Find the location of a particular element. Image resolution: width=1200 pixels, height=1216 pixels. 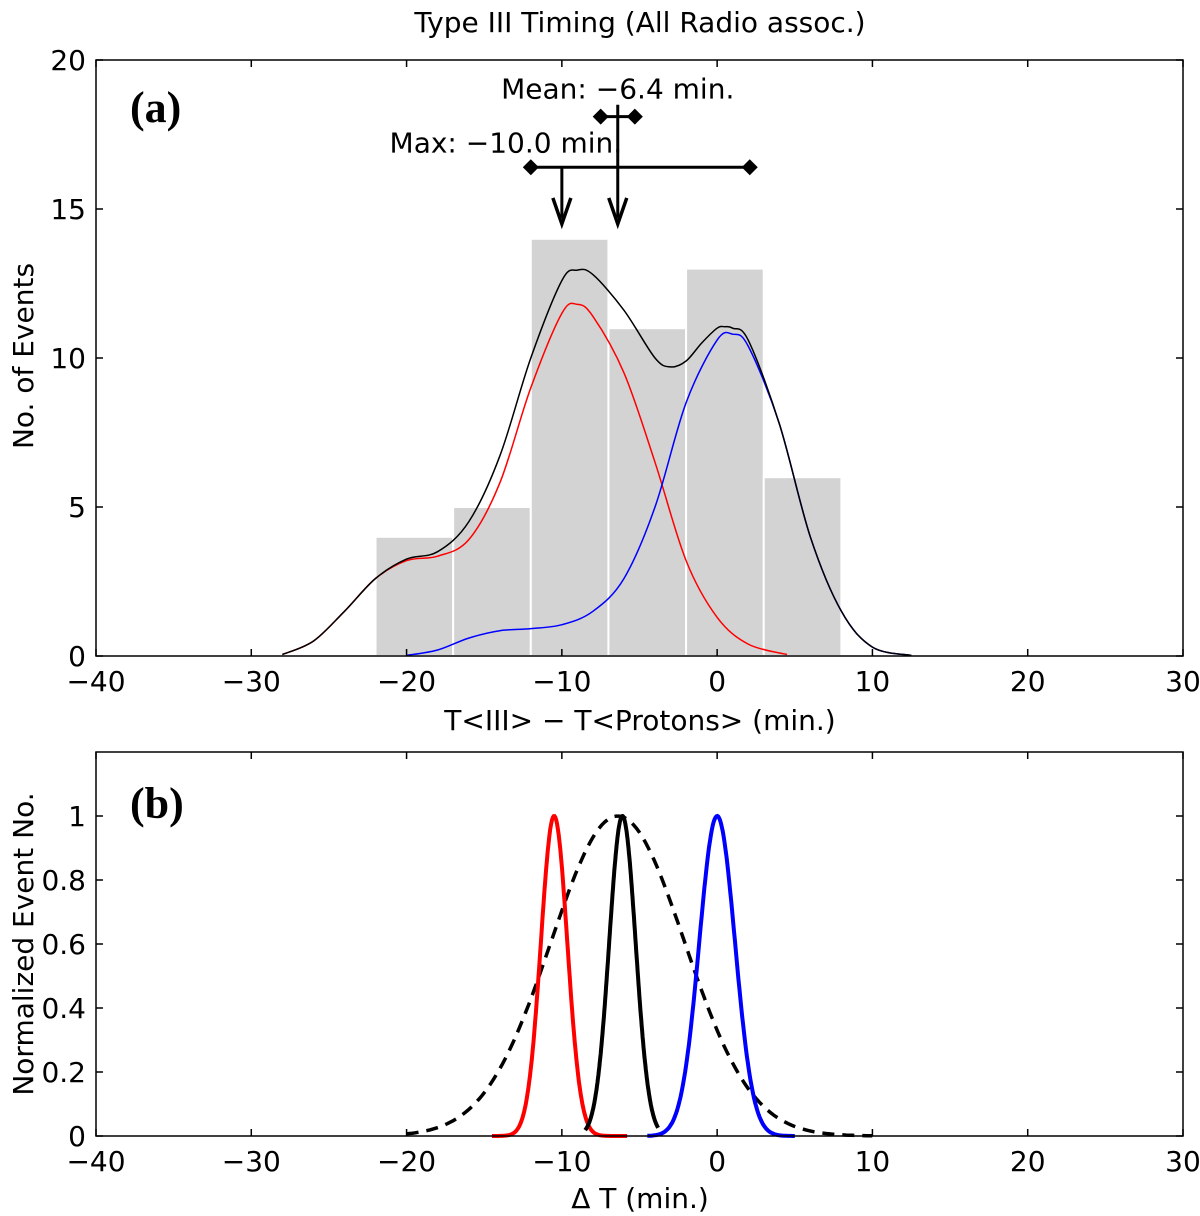

y-tick-label: 1 is located at coordinates (77, 816).